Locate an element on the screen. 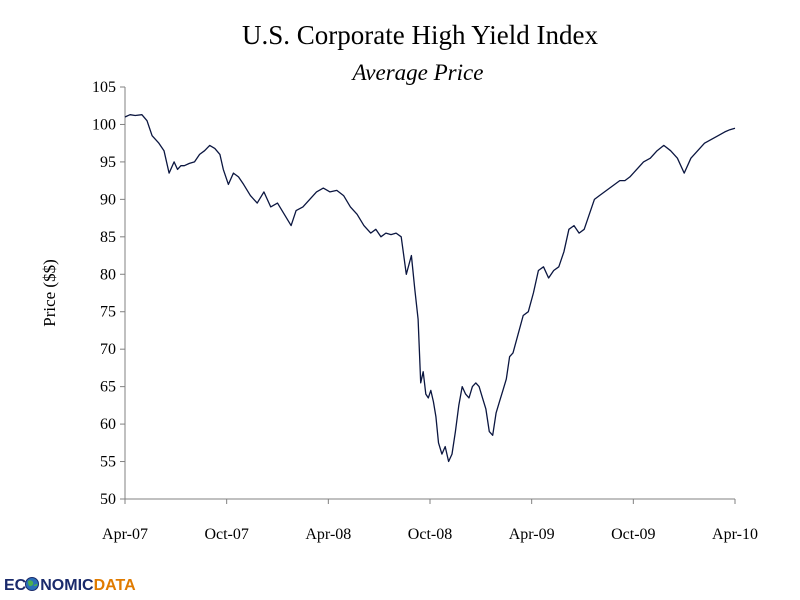  logo-part-ec: EC is located at coordinates (15, 585).